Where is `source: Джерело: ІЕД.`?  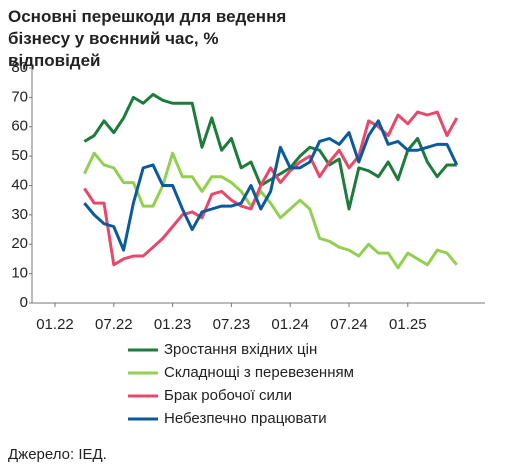
source: Джерело: ІЕД. is located at coordinates (57, 454).